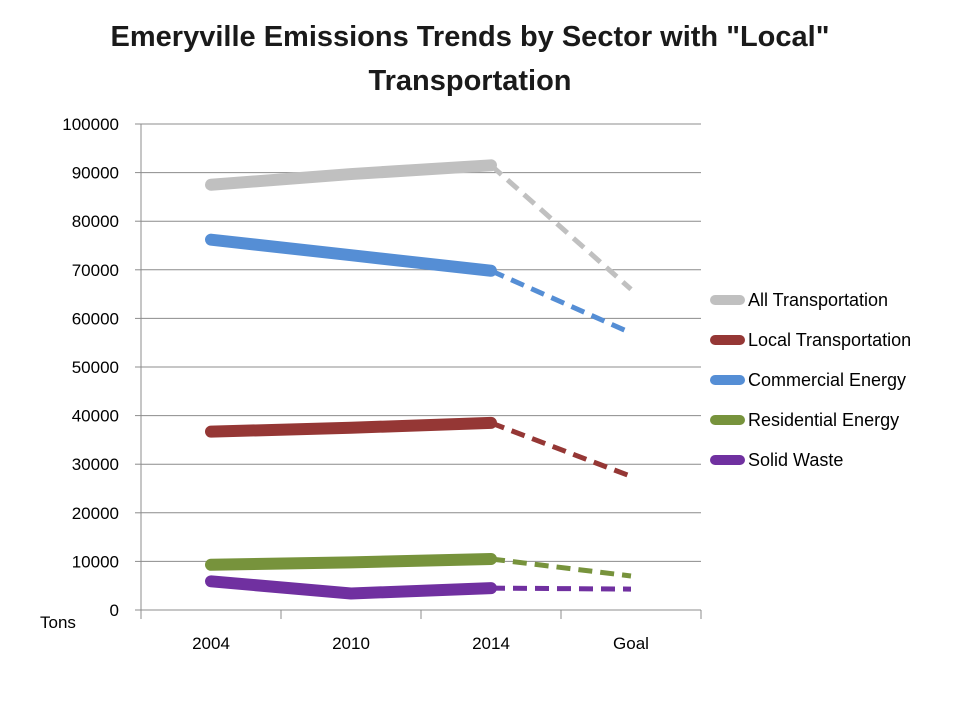 This screenshot has width=960, height=720. Describe the element at coordinates (351, 643) in the screenshot. I see `x-tick-label: 2010` at that location.